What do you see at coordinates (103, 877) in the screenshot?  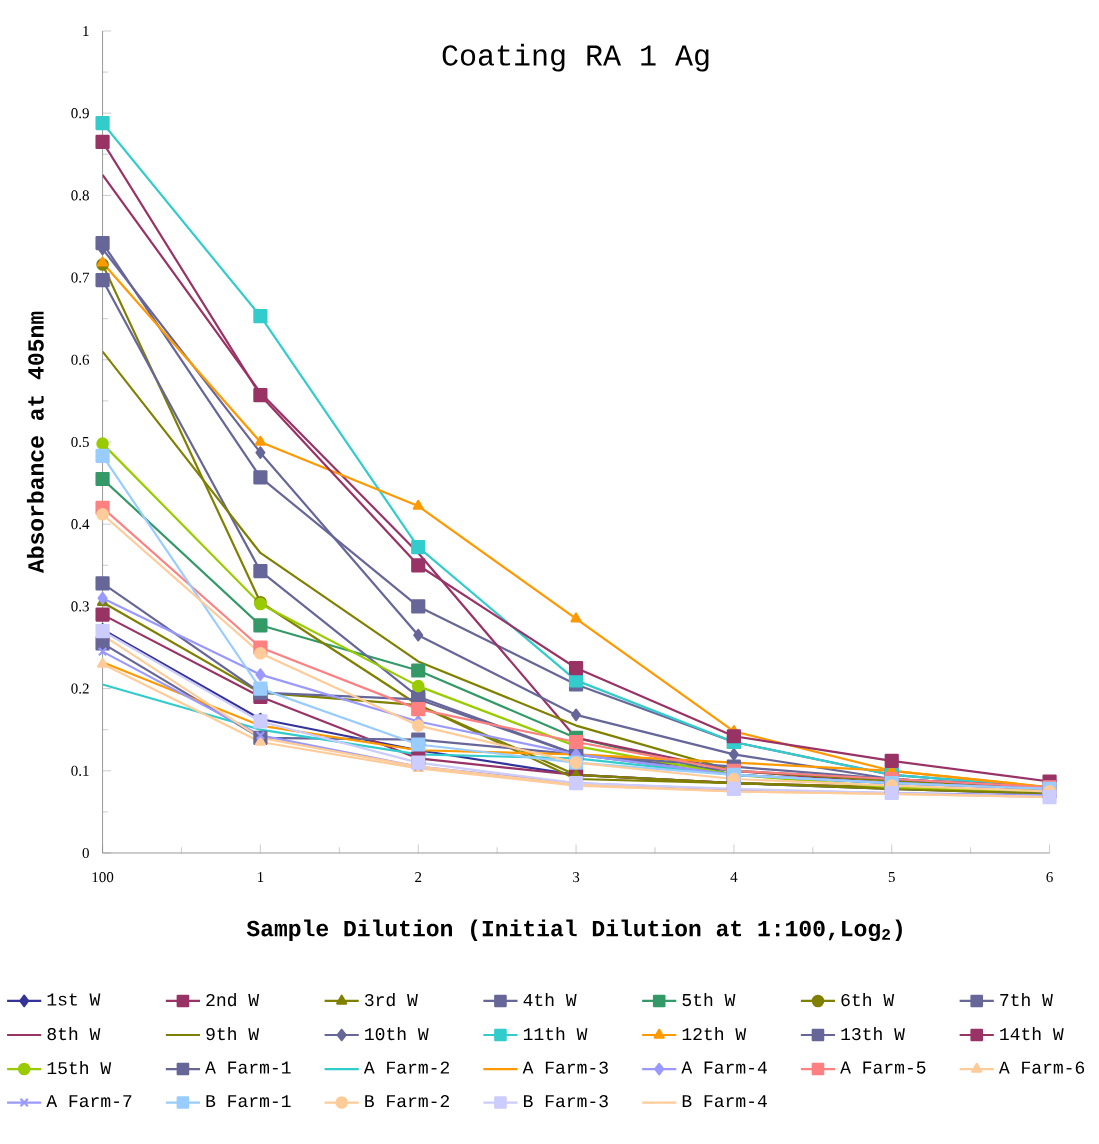 I see `x-tick-label: 100` at bounding box center [103, 877].